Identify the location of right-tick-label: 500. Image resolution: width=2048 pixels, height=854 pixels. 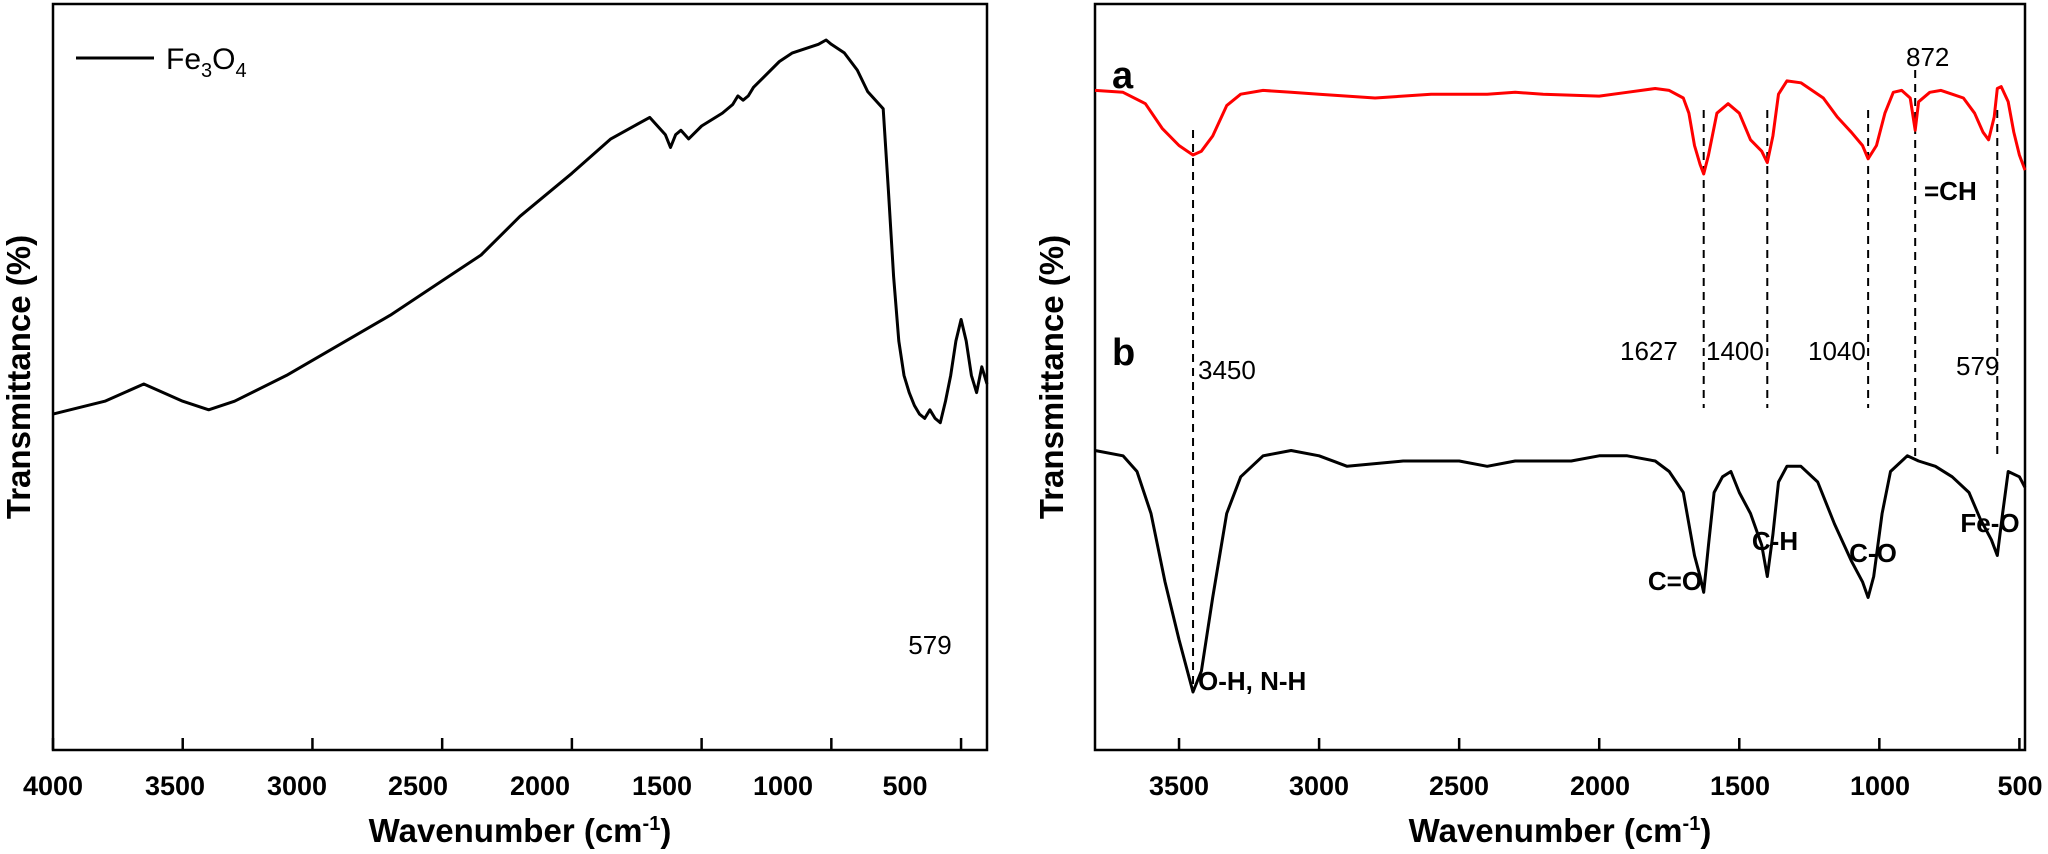
(2019, 786).